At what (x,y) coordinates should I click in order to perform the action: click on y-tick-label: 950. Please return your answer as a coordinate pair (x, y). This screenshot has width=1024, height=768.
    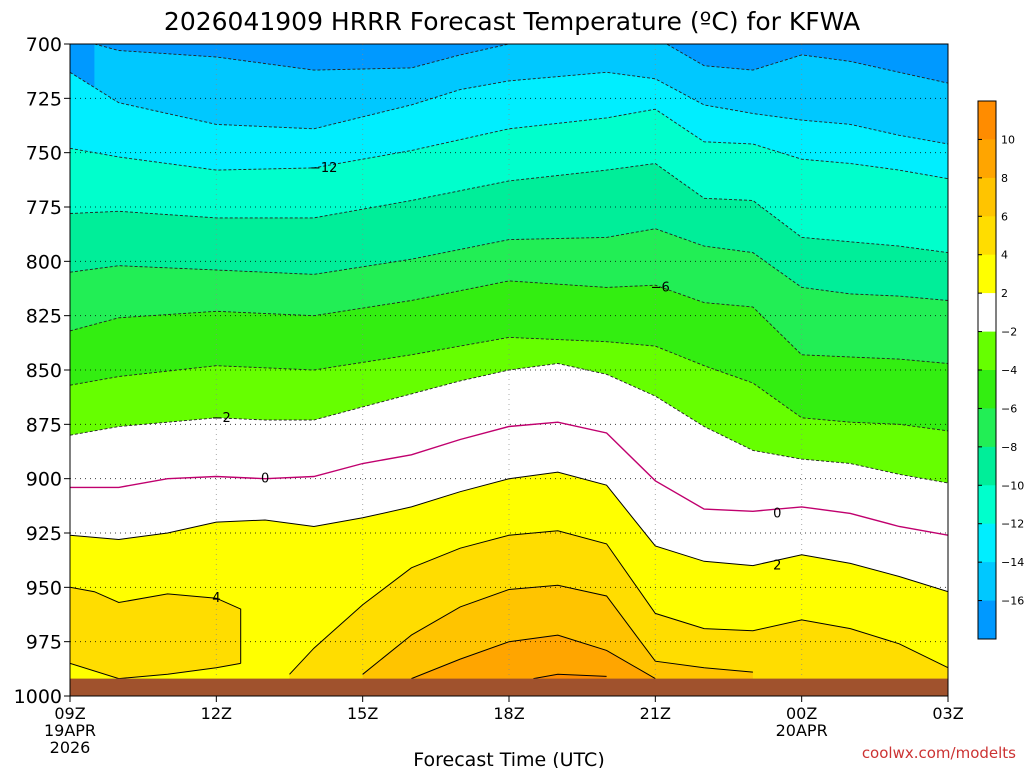
    Looking at the image, I should click on (44, 588).